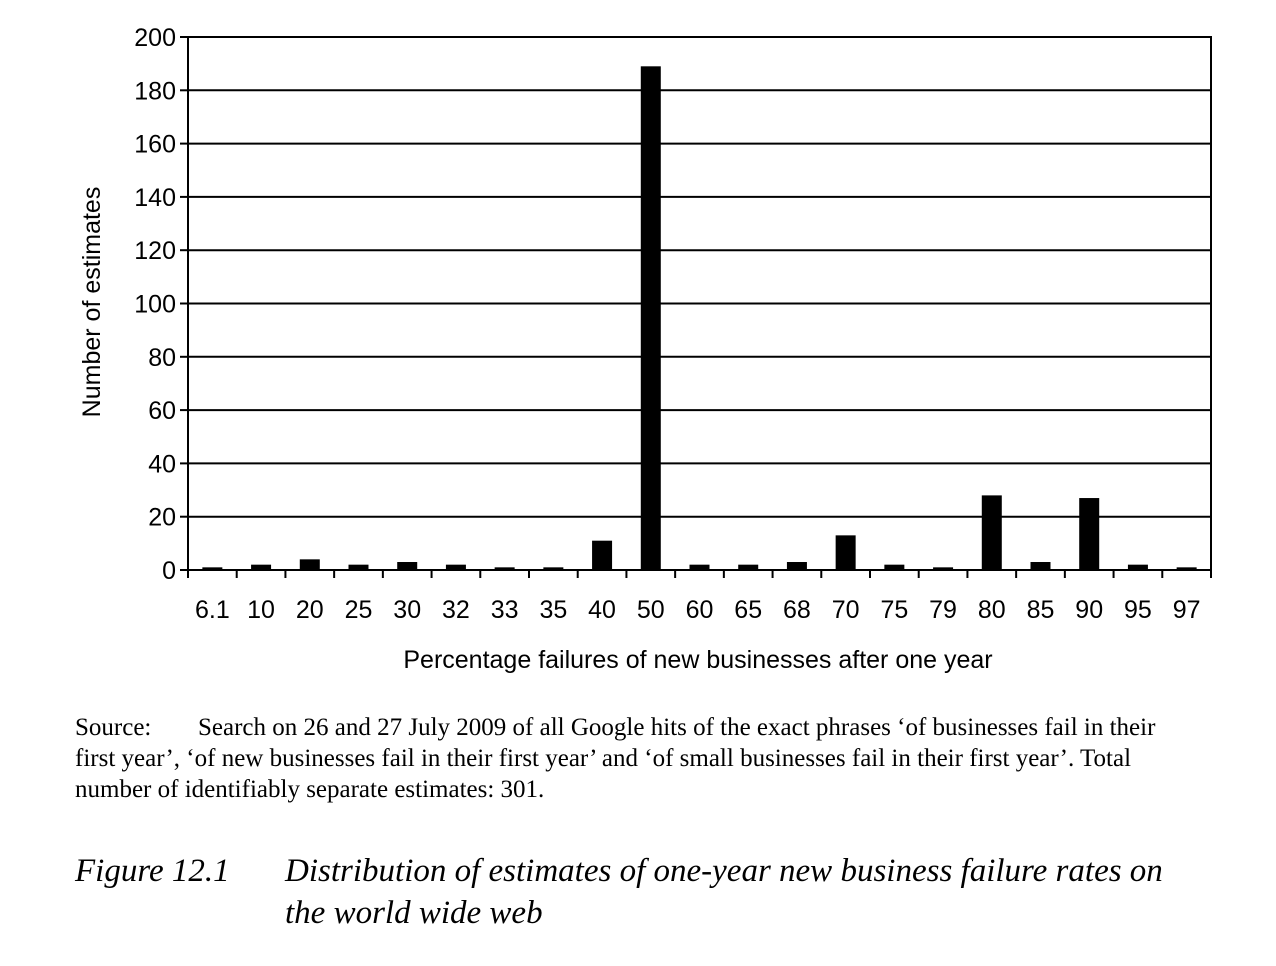  What do you see at coordinates (1041, 610) in the screenshot?
I see `x-tick-label: 85` at bounding box center [1041, 610].